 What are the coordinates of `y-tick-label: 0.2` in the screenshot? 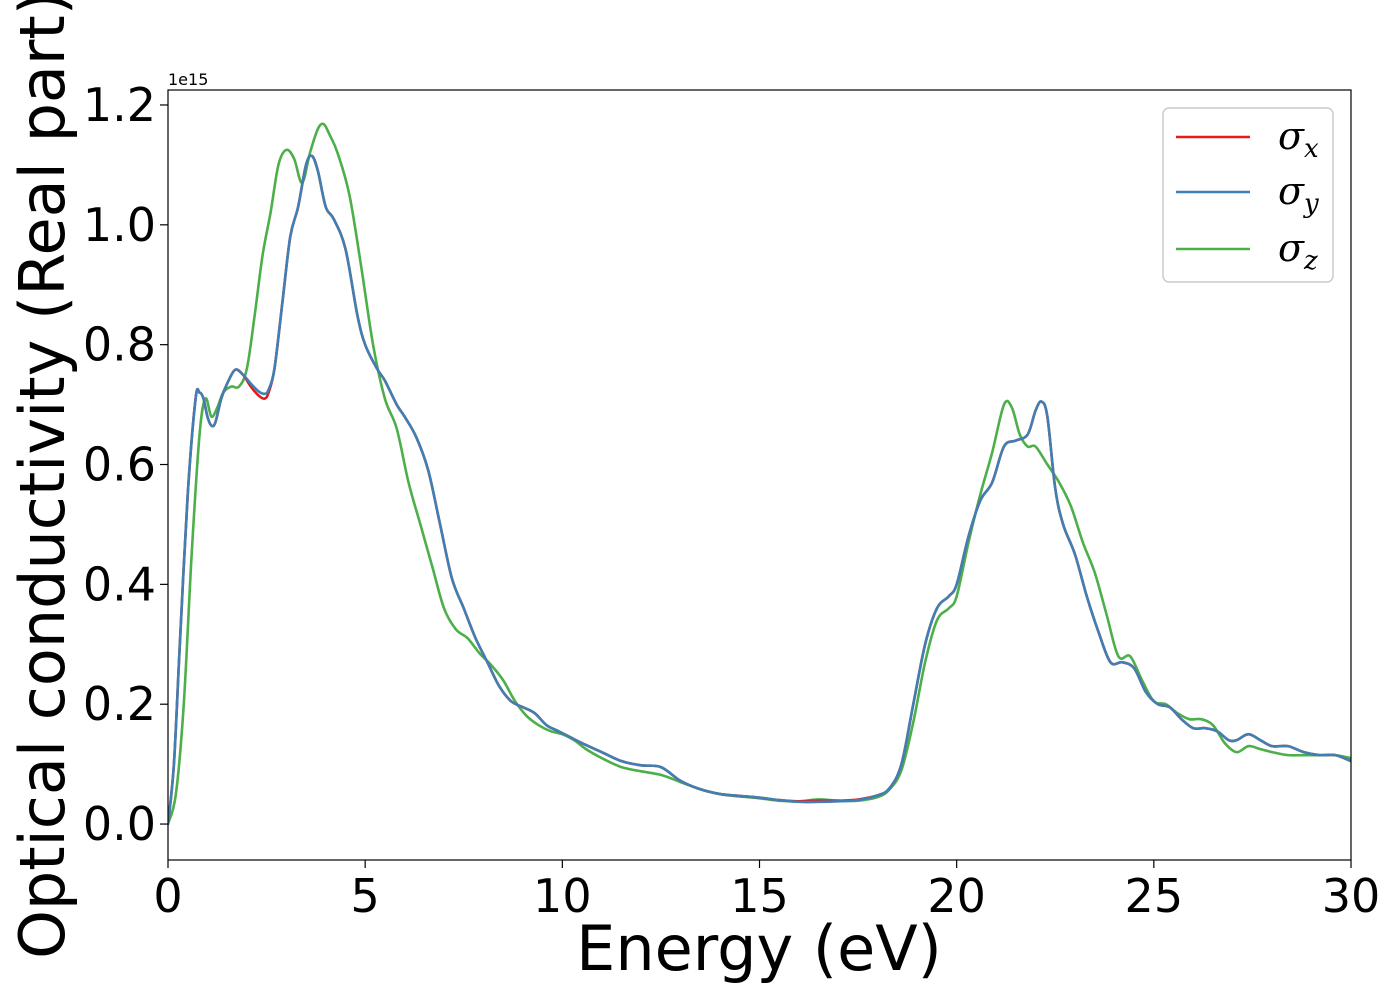 It's located at (119, 704).